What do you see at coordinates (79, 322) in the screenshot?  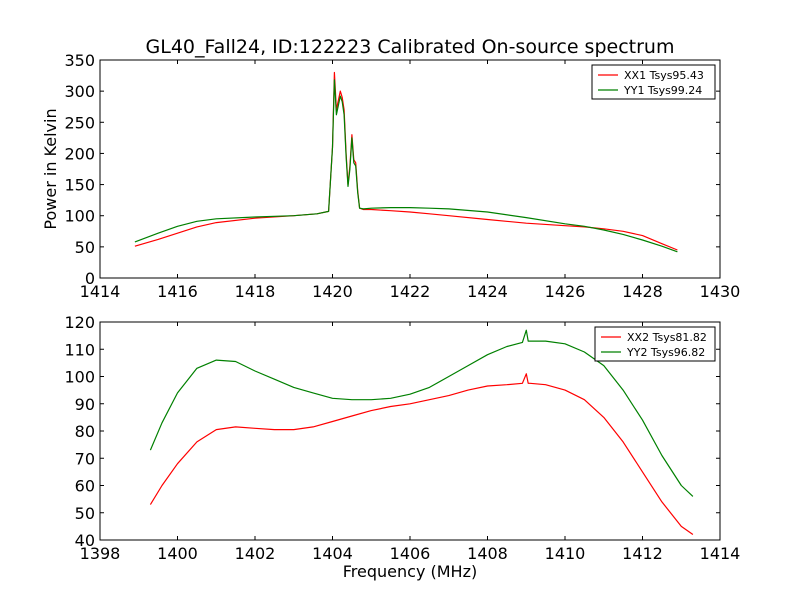 I see `bottom-chart-ytick-label: 120` at bounding box center [79, 322].